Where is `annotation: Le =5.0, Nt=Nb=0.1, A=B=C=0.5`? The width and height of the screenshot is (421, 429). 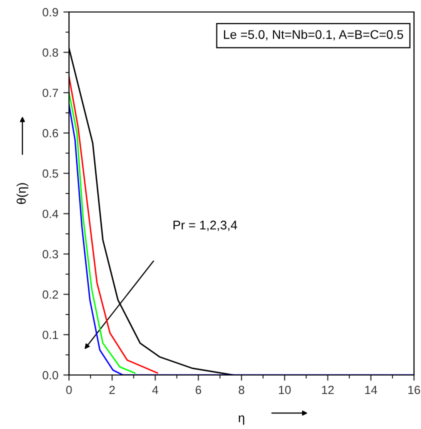
annotation: Le =5.0, Nt=Nb=0.1, A=B=C=0.5 is located at coordinates (314, 35).